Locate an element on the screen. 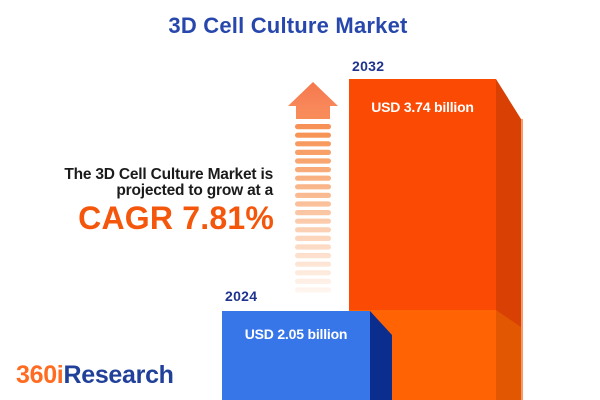  brand-logo-research: Research is located at coordinates (118, 375).